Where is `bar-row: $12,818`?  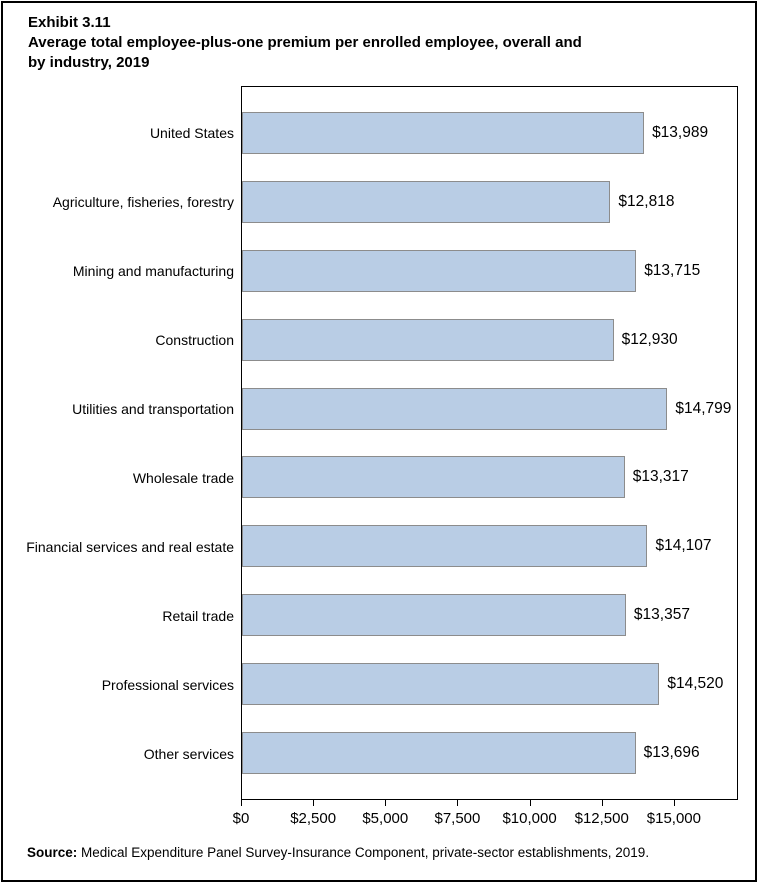
bar-row: $12,818 is located at coordinates (489, 202).